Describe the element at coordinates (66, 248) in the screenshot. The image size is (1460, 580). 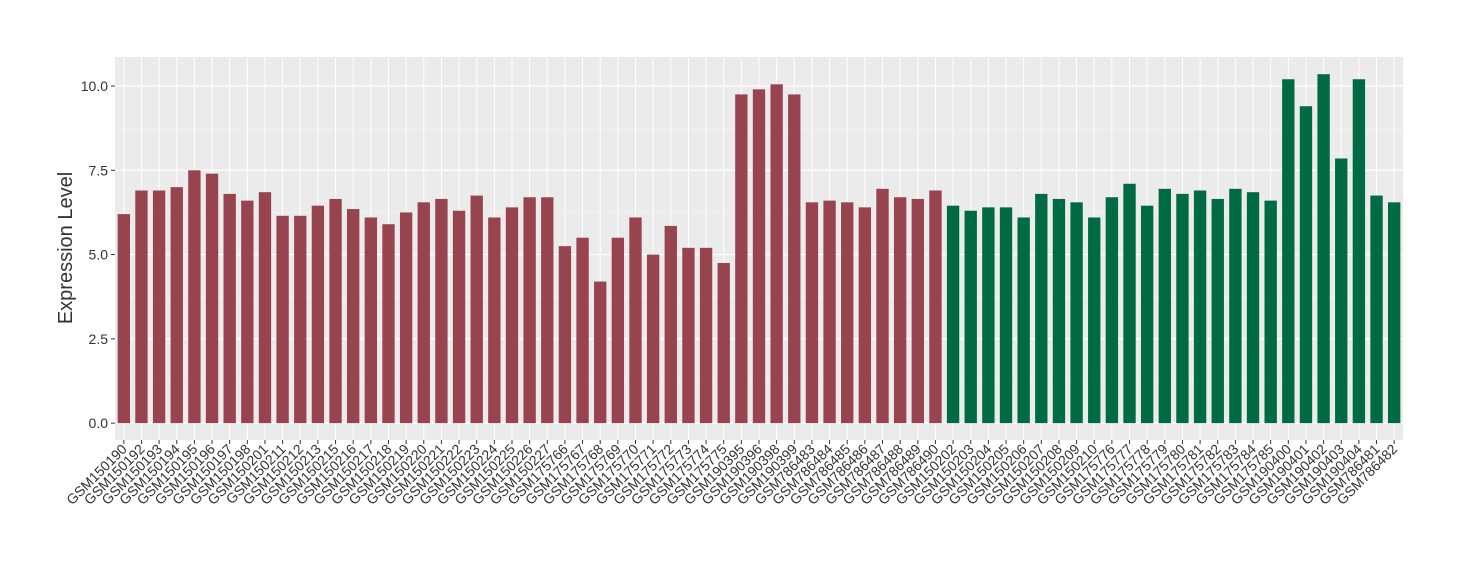
I see `y-axis-label: Expression Level` at that location.